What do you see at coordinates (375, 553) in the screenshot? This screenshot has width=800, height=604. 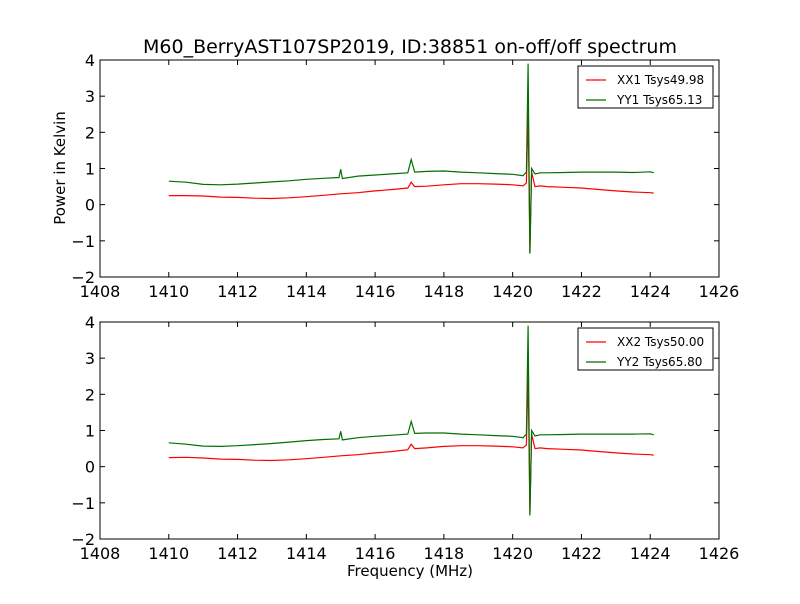 I see `panel-2-xtick-label: 1416` at bounding box center [375, 553].